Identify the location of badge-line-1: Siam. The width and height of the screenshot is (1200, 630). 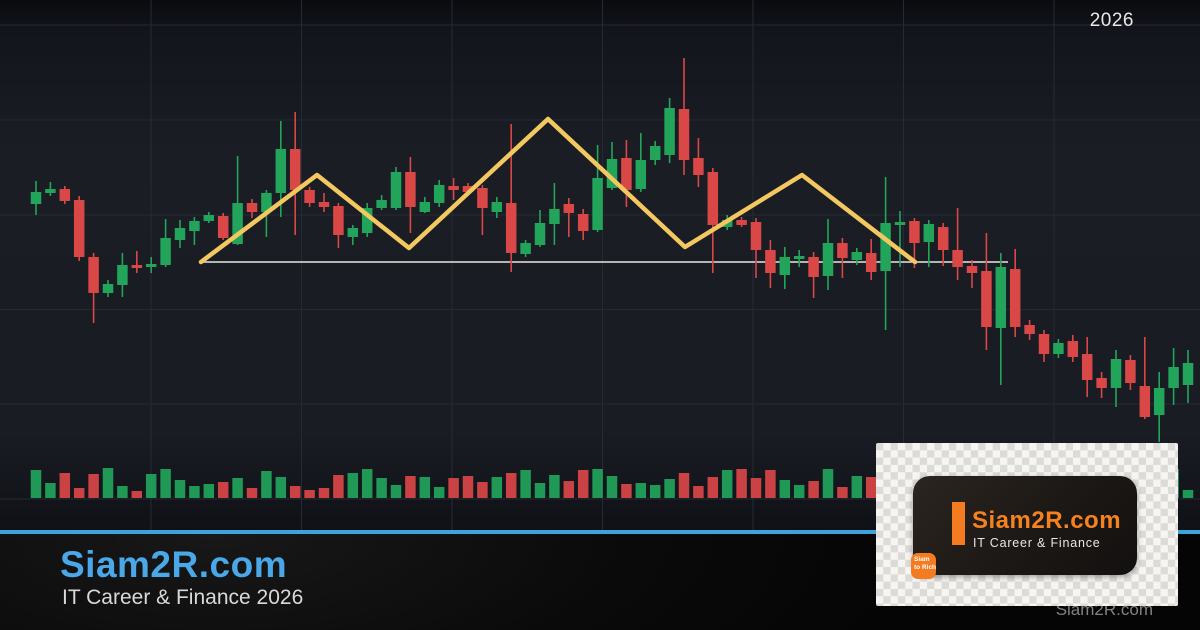
(922, 559).